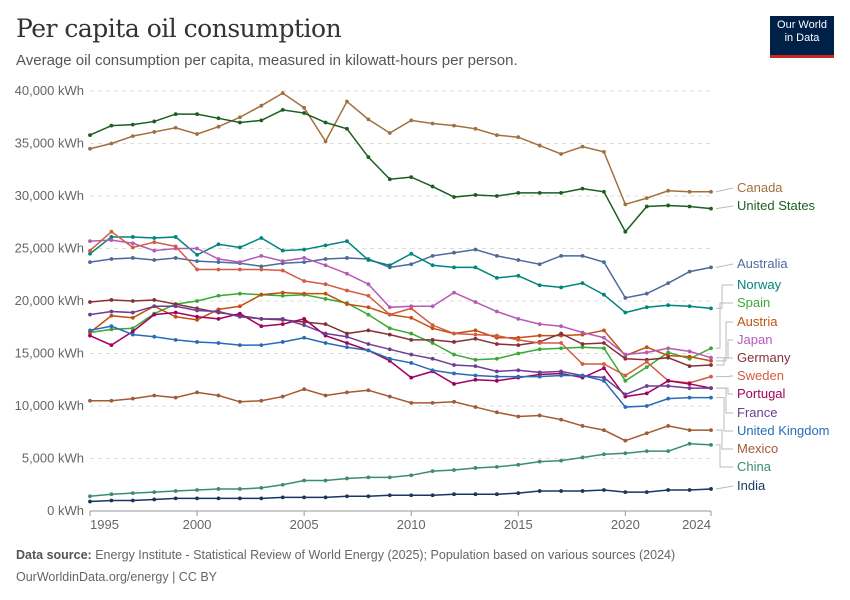 Image resolution: width=850 pixels, height=600 pixels. What do you see at coordinates (400, 366) in the screenshot?
I see `series-united-kingdom` at bounding box center [400, 366].